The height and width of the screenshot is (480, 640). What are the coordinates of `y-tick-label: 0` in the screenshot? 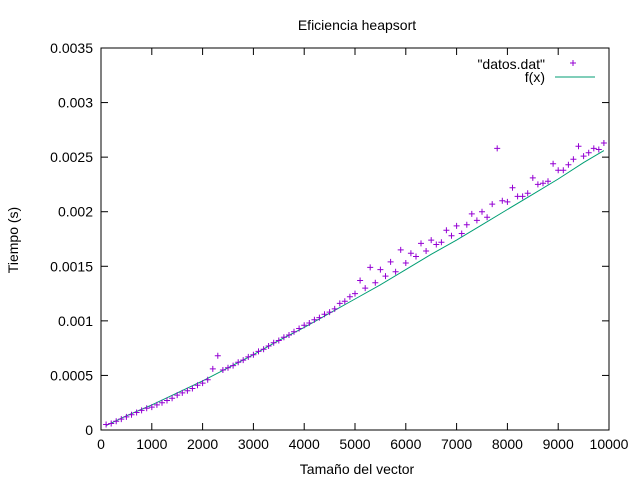 It's located at (89, 430).